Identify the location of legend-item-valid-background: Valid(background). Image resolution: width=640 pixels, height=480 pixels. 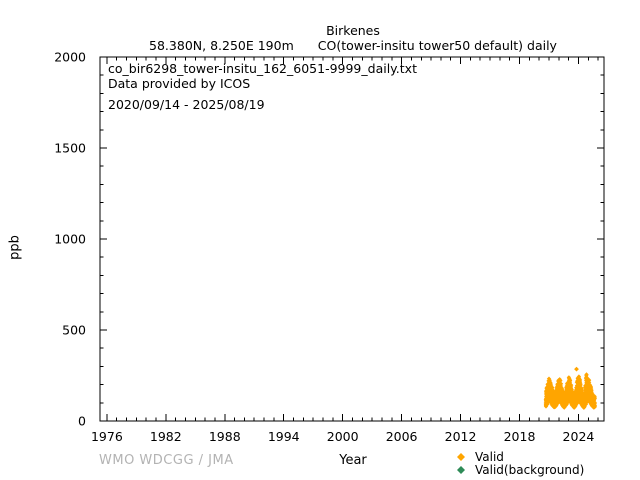
(520, 469).